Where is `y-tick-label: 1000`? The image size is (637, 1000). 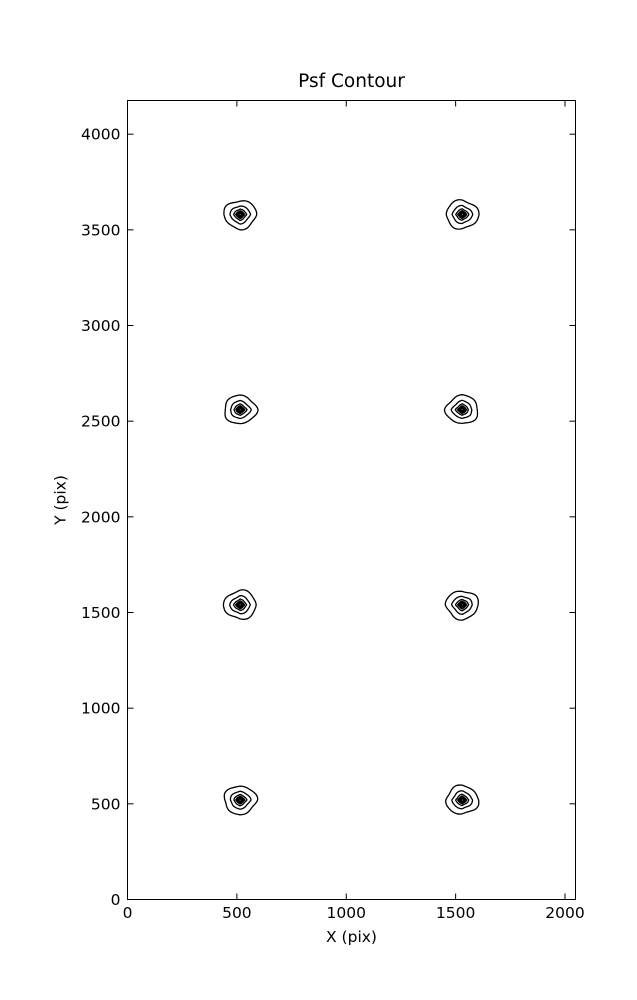
y-tick-label: 1000 is located at coordinates (100, 709).